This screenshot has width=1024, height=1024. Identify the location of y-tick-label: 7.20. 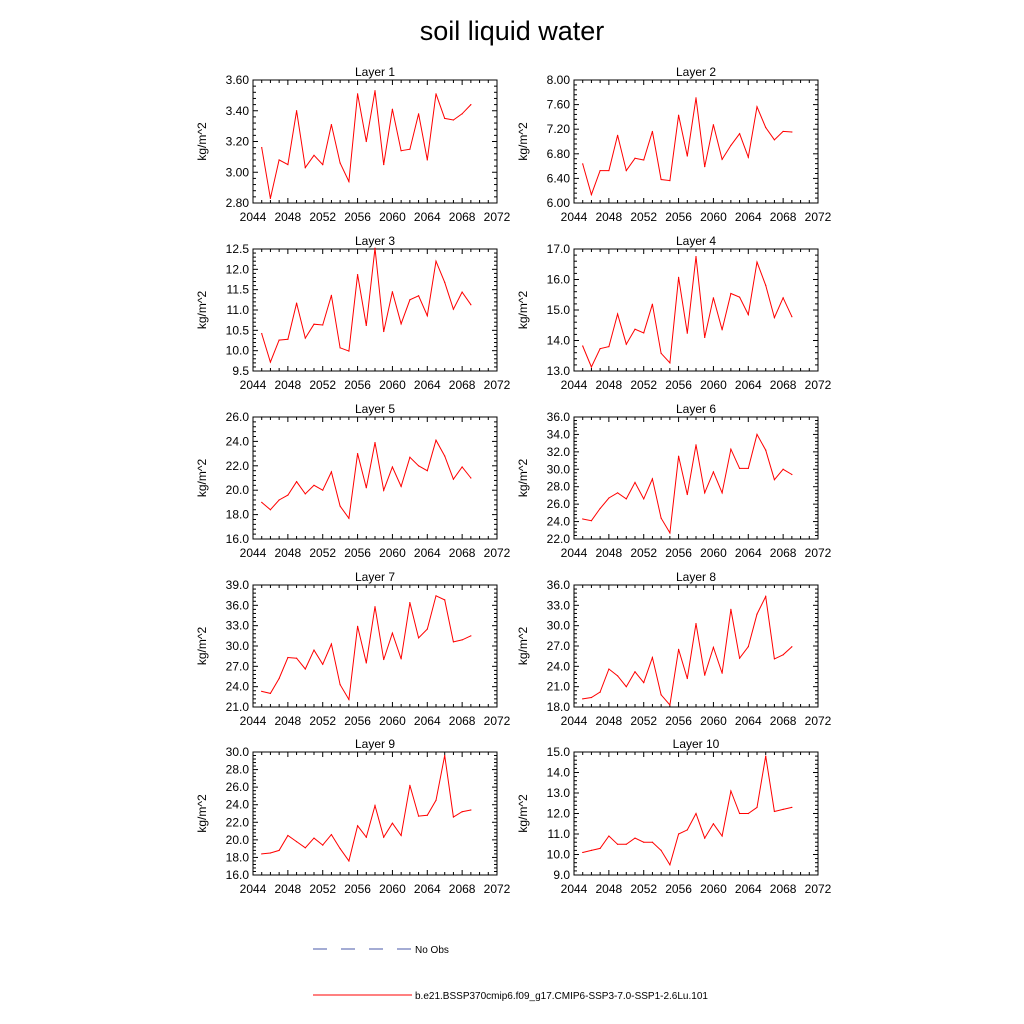
(559, 129).